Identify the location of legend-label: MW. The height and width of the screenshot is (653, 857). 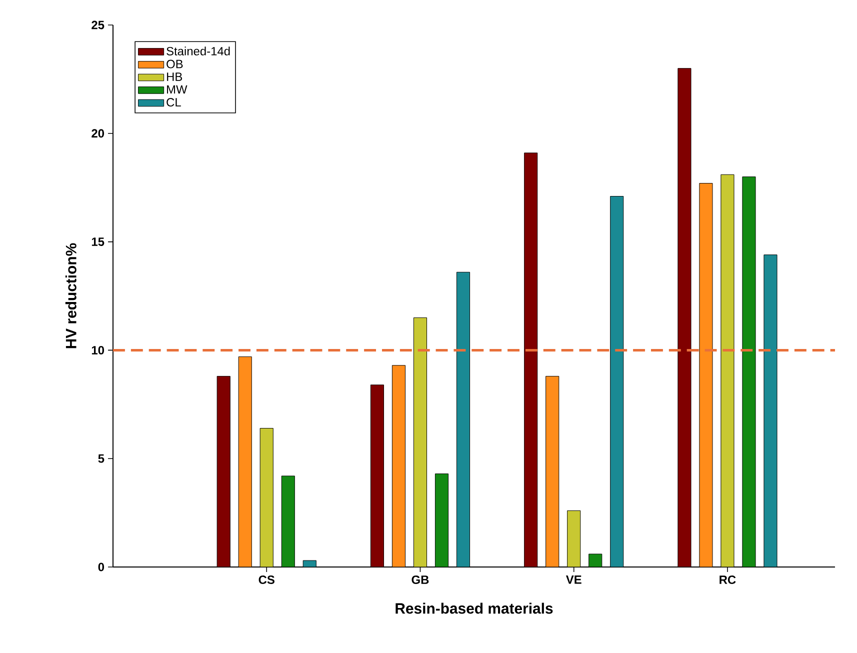
(177, 89).